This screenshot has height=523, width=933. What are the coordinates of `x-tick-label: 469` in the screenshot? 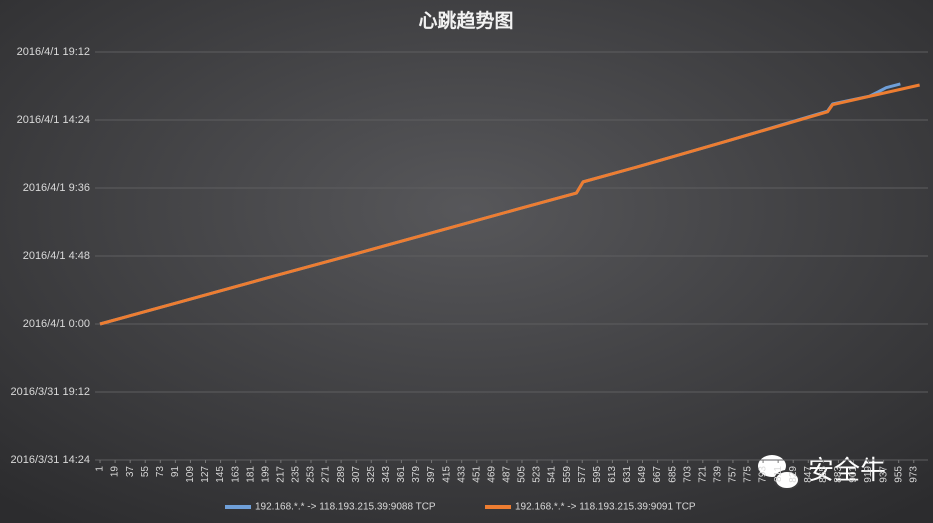 It's located at (491, 474).